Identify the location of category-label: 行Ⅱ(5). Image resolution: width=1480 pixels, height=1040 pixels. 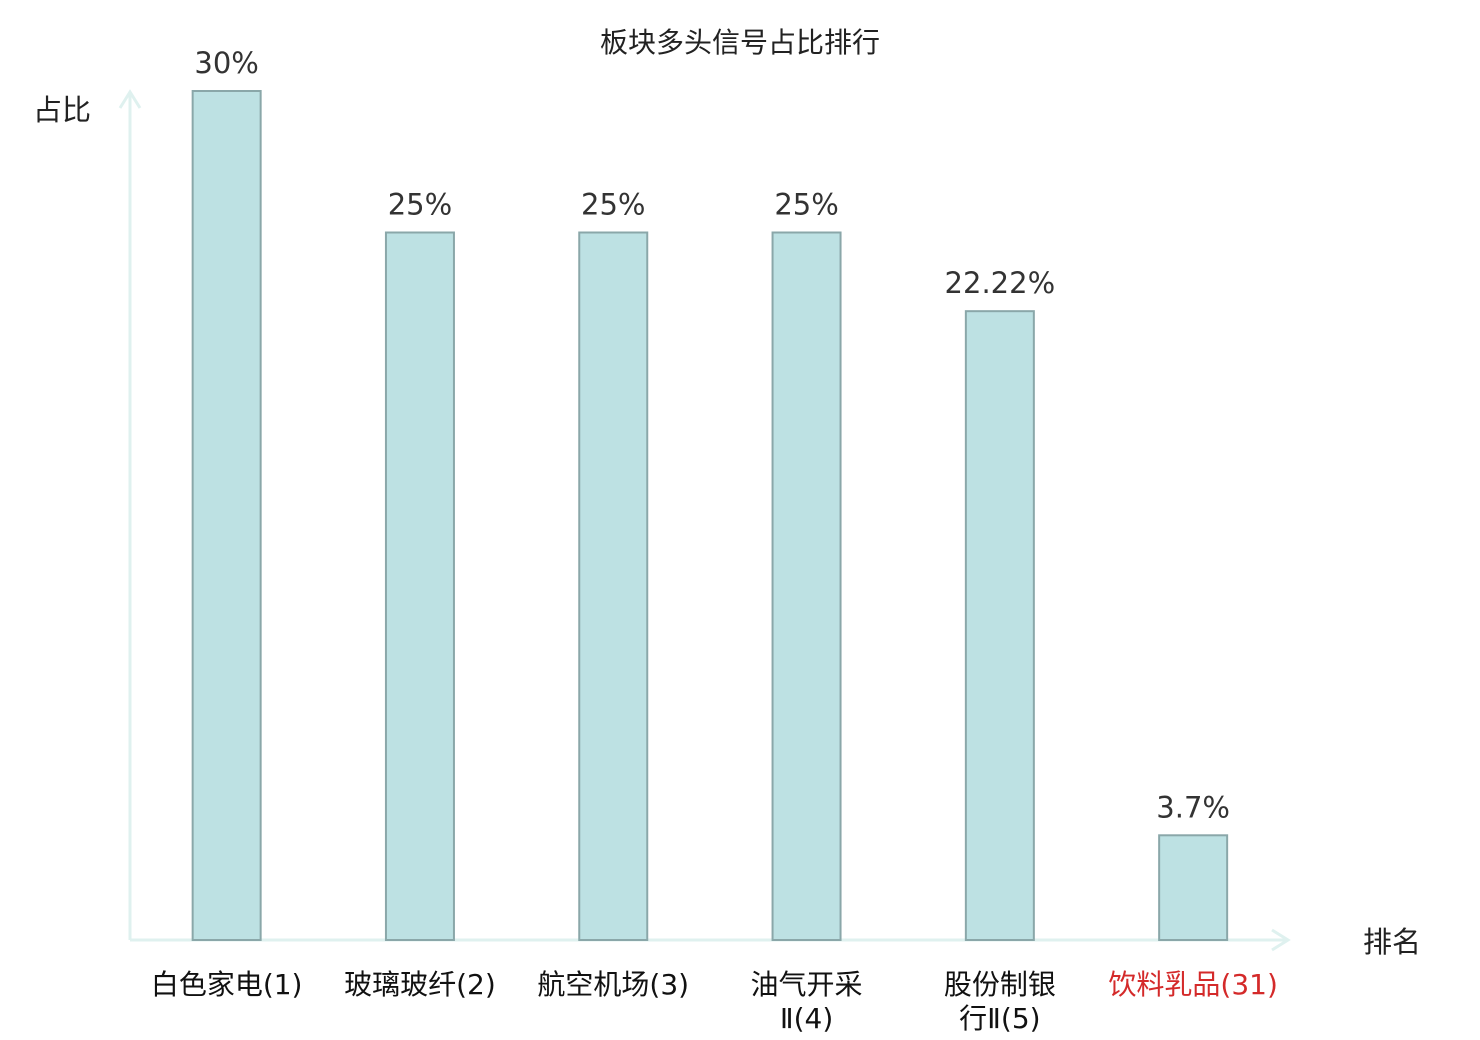
(999, 1018).